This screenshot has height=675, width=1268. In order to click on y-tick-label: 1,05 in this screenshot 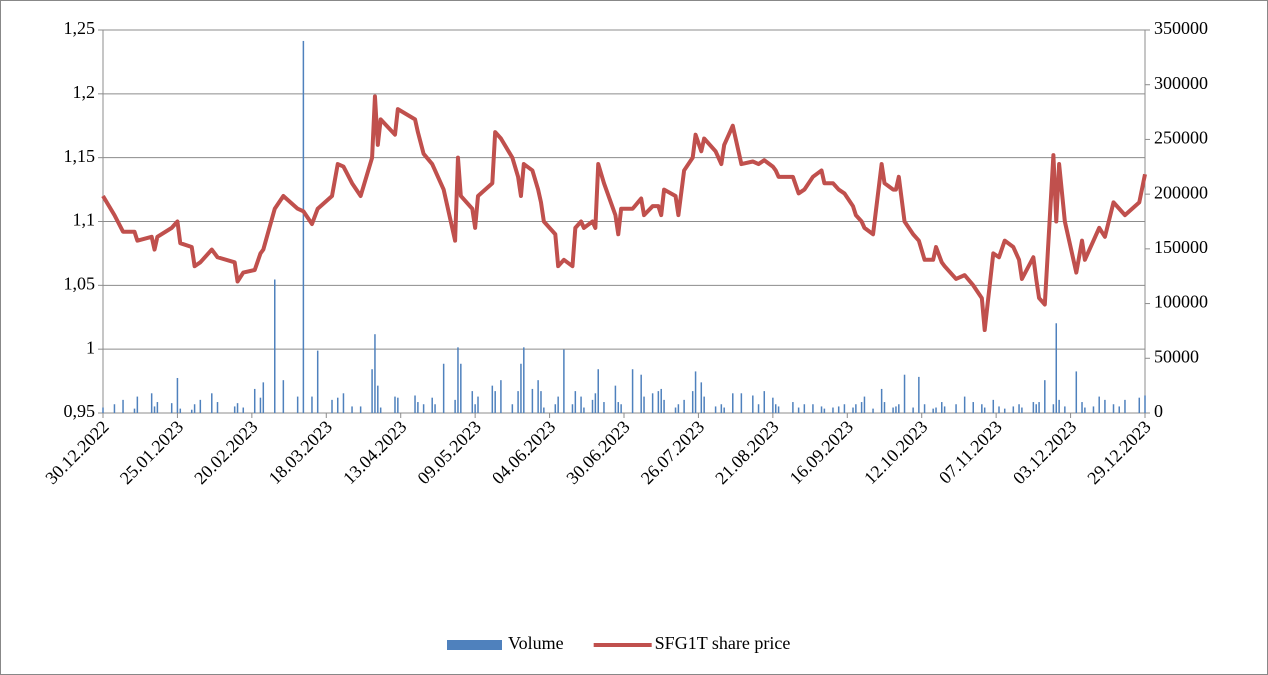, I will do `click(80, 283)`.